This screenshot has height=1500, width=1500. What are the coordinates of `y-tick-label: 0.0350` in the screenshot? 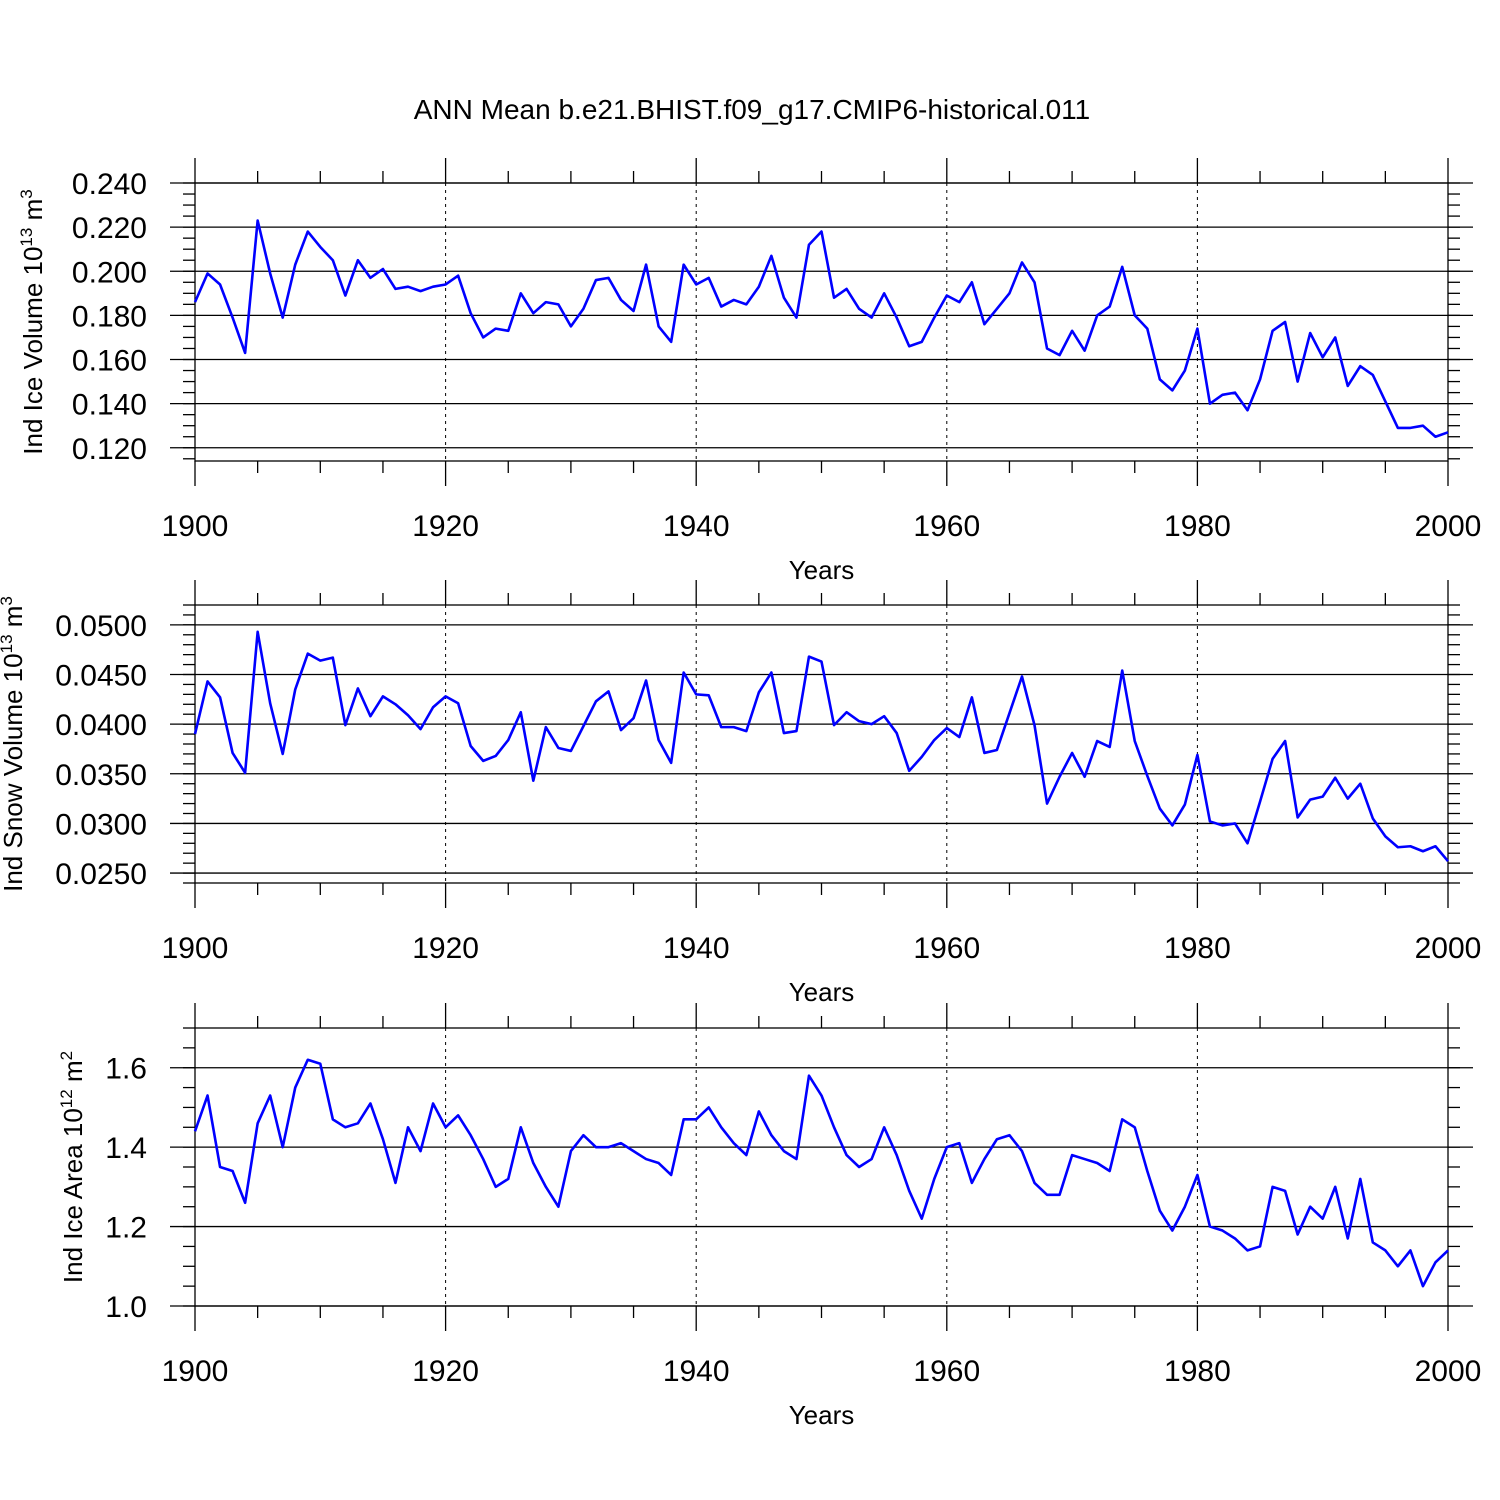 It's located at (101, 775).